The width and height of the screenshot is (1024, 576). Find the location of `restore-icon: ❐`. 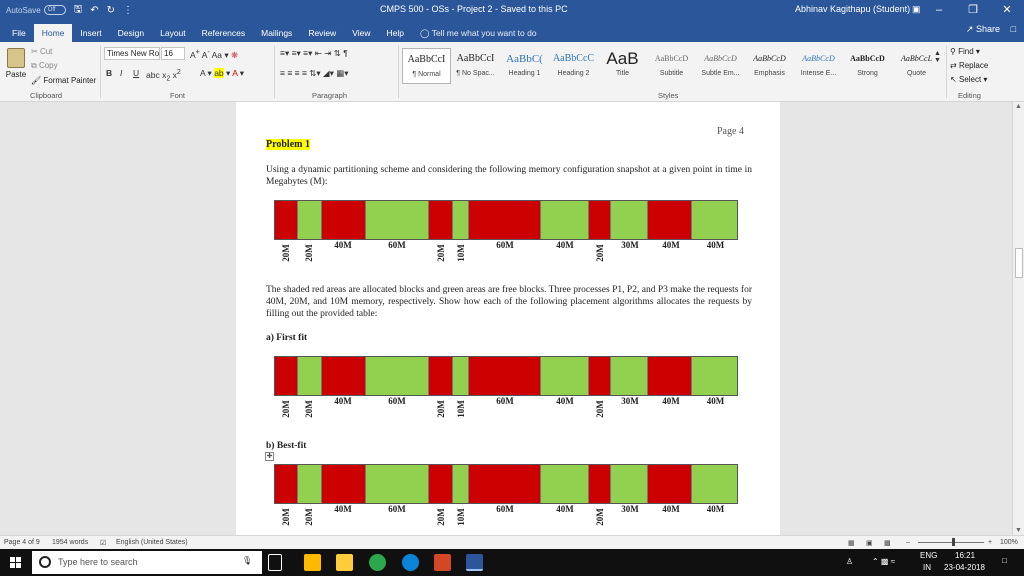

restore-icon: ❐ is located at coordinates (973, 10).